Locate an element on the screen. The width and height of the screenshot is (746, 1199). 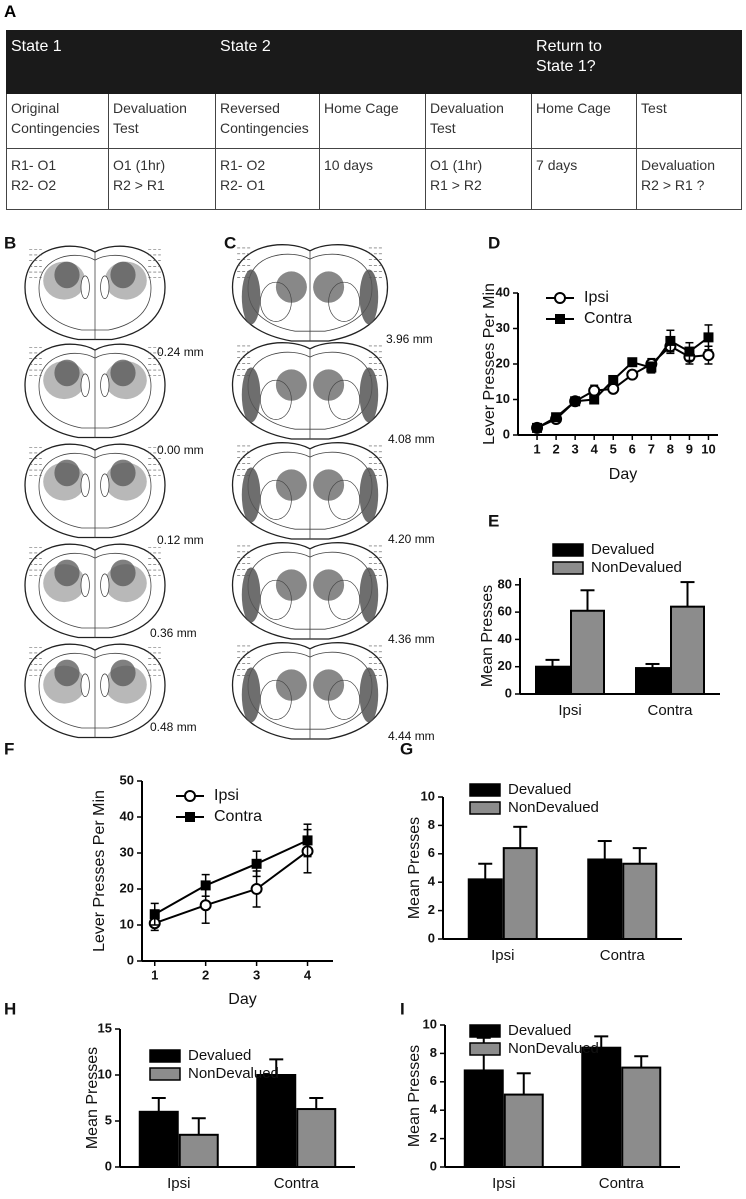
header-text: State 1 is located at coordinates (36, 46).